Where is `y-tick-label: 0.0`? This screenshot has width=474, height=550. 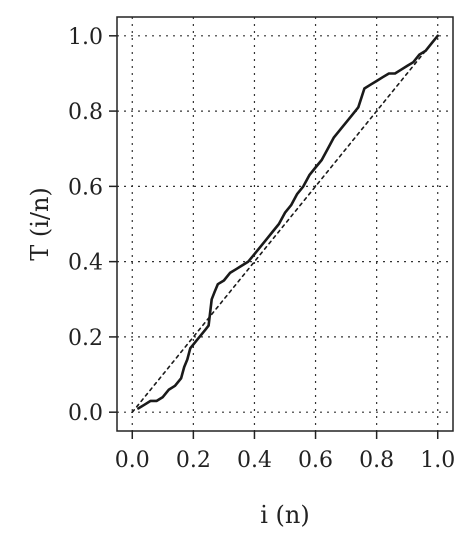 y-tick-label: 0.0 is located at coordinates (85, 413).